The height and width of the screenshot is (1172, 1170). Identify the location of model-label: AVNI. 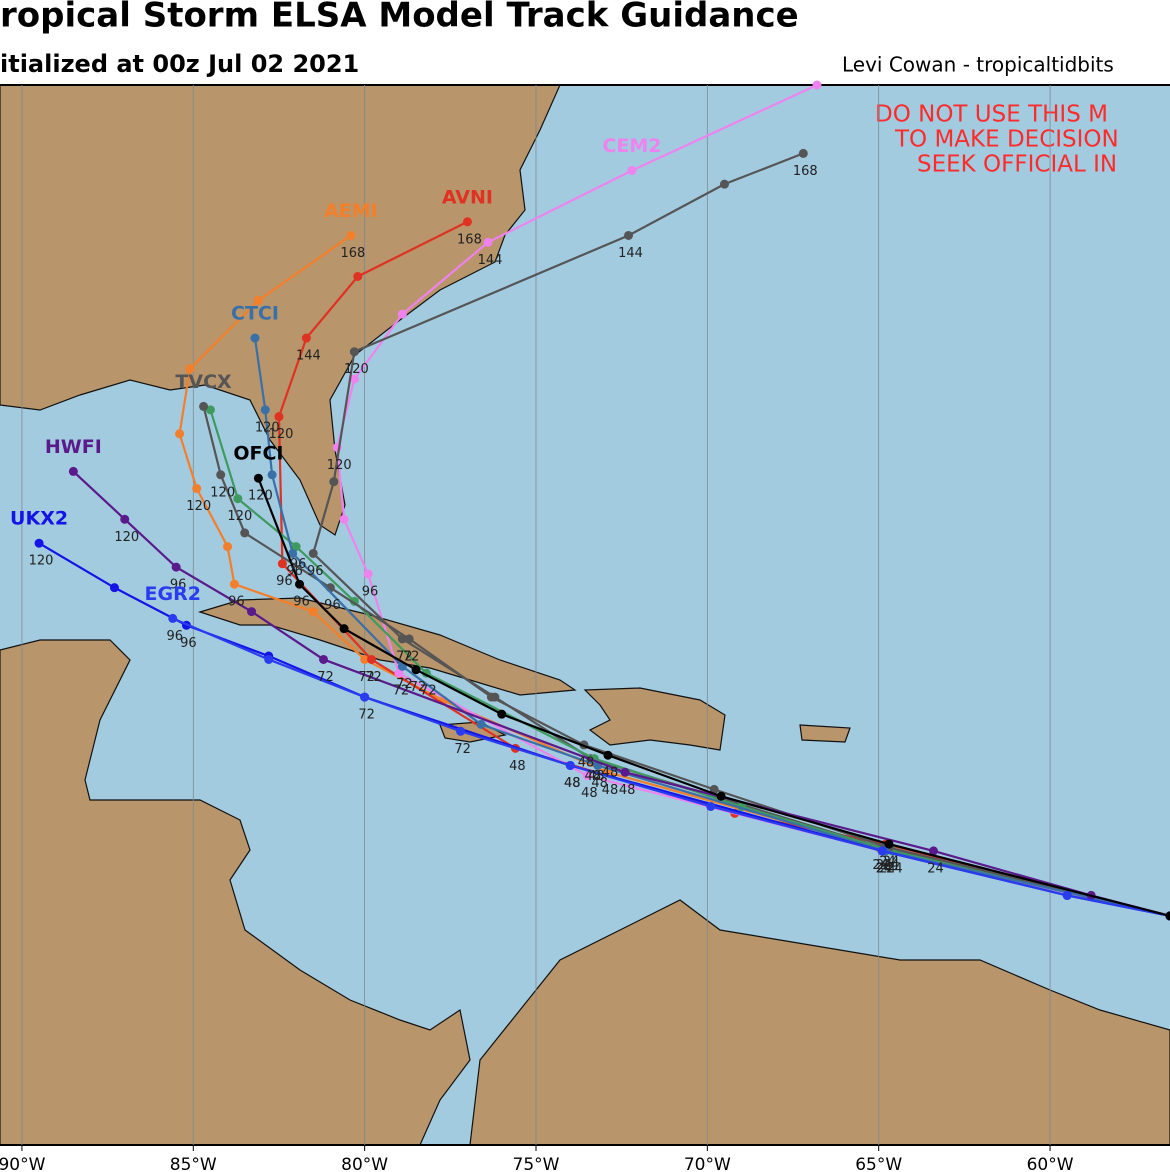
(467, 197).